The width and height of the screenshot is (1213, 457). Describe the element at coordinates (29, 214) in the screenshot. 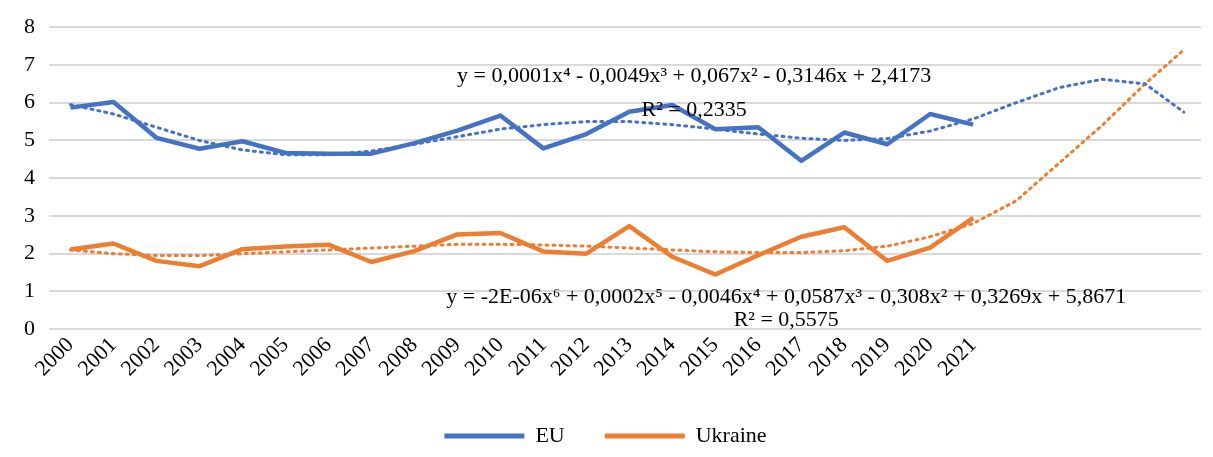

I see `y-tick-label: 3` at that location.